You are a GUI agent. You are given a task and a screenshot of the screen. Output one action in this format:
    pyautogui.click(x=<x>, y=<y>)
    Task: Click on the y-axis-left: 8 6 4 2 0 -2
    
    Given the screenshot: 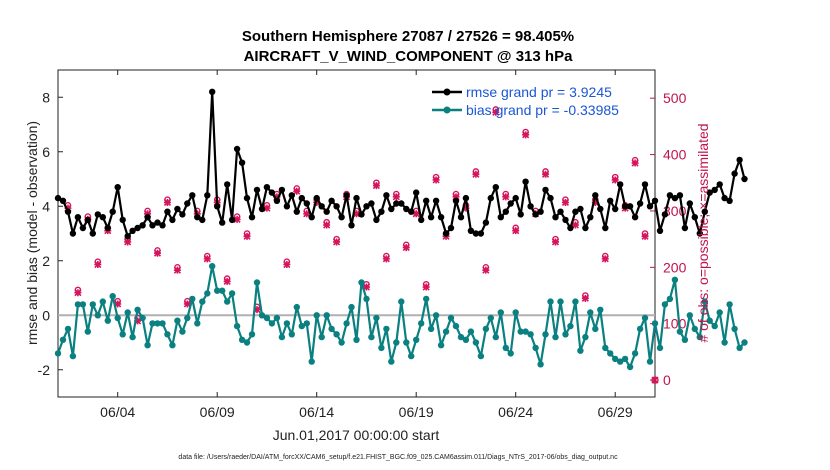 What is the action you would take?
    pyautogui.click(x=50, y=233)
    